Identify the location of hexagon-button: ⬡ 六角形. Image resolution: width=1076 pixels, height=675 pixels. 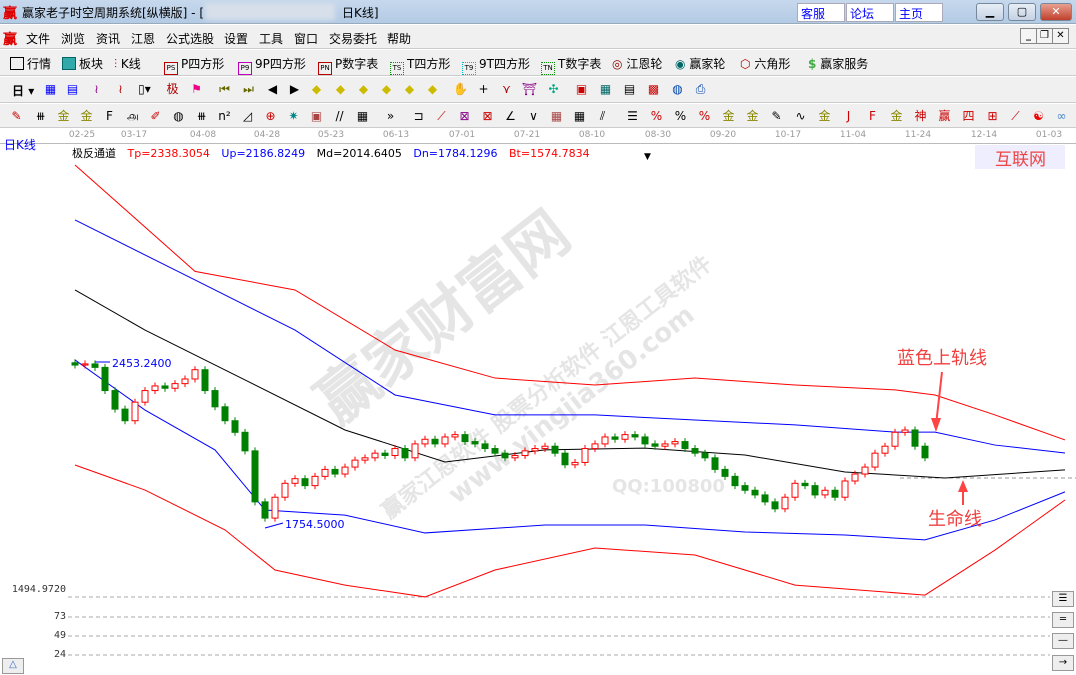
(765, 63).